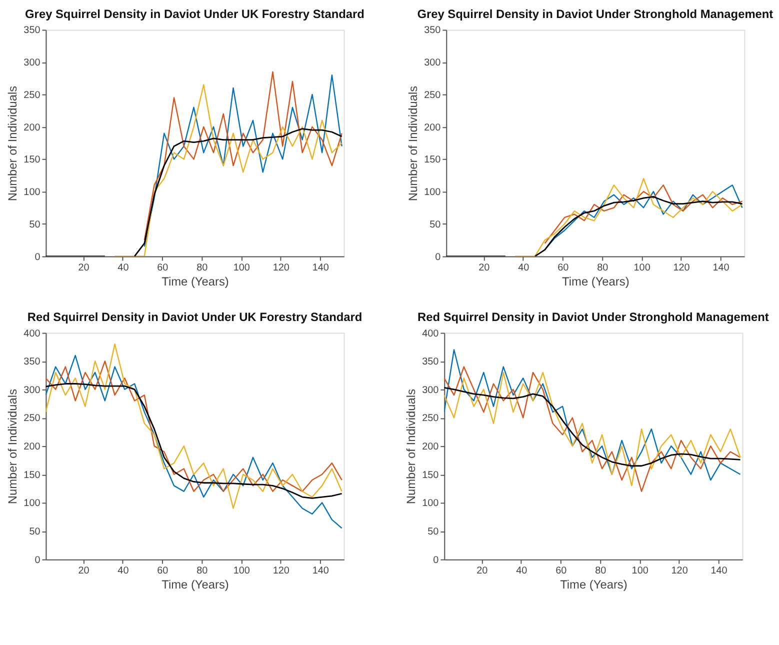 The image size is (779, 645). I want to click on chart-title: Red Squirrel Density in Daviot Under UK Forestry Standard, so click(194, 317).